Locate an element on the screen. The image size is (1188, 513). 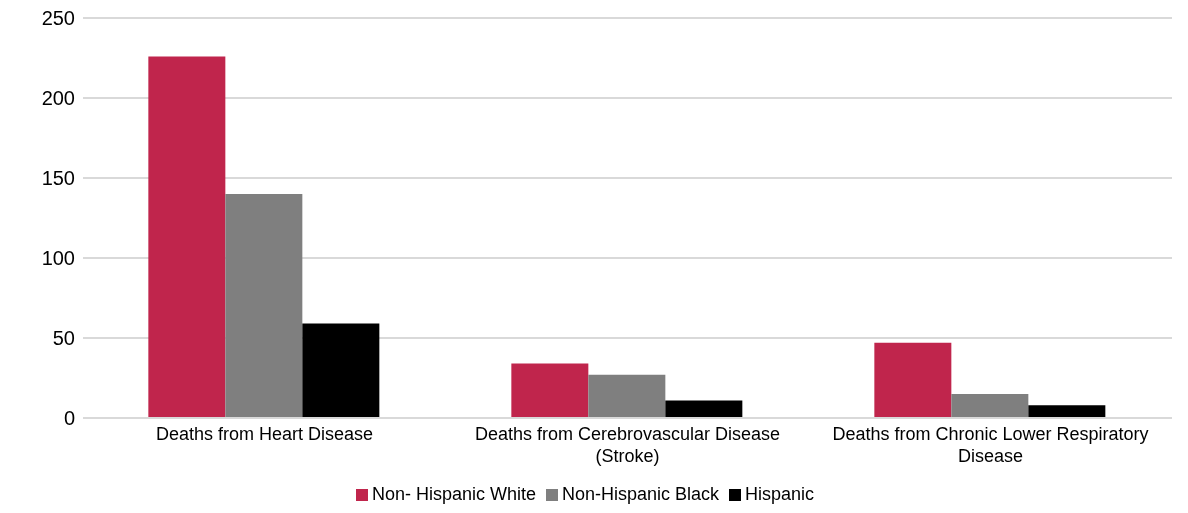
legend-label: Hispanic is located at coordinates (780, 494).